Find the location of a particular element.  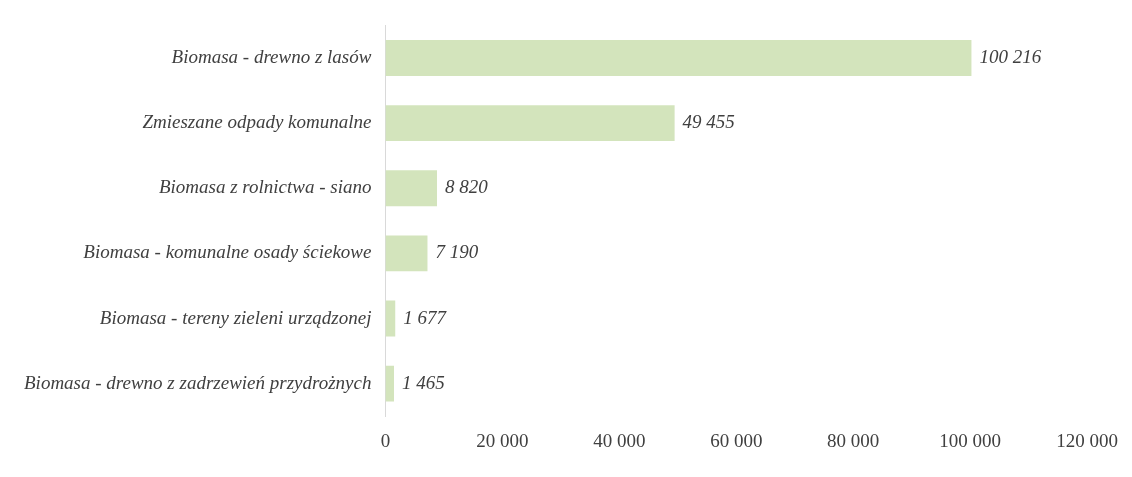

data-label: 1 465 is located at coordinates (423, 382).